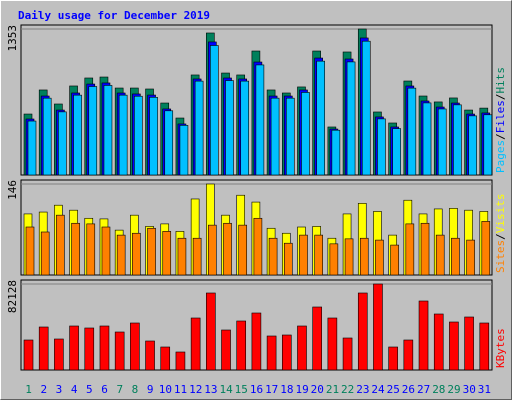 The height and width of the screenshot is (400, 512). I want to click on x-tick-label: 6, so click(104, 389).